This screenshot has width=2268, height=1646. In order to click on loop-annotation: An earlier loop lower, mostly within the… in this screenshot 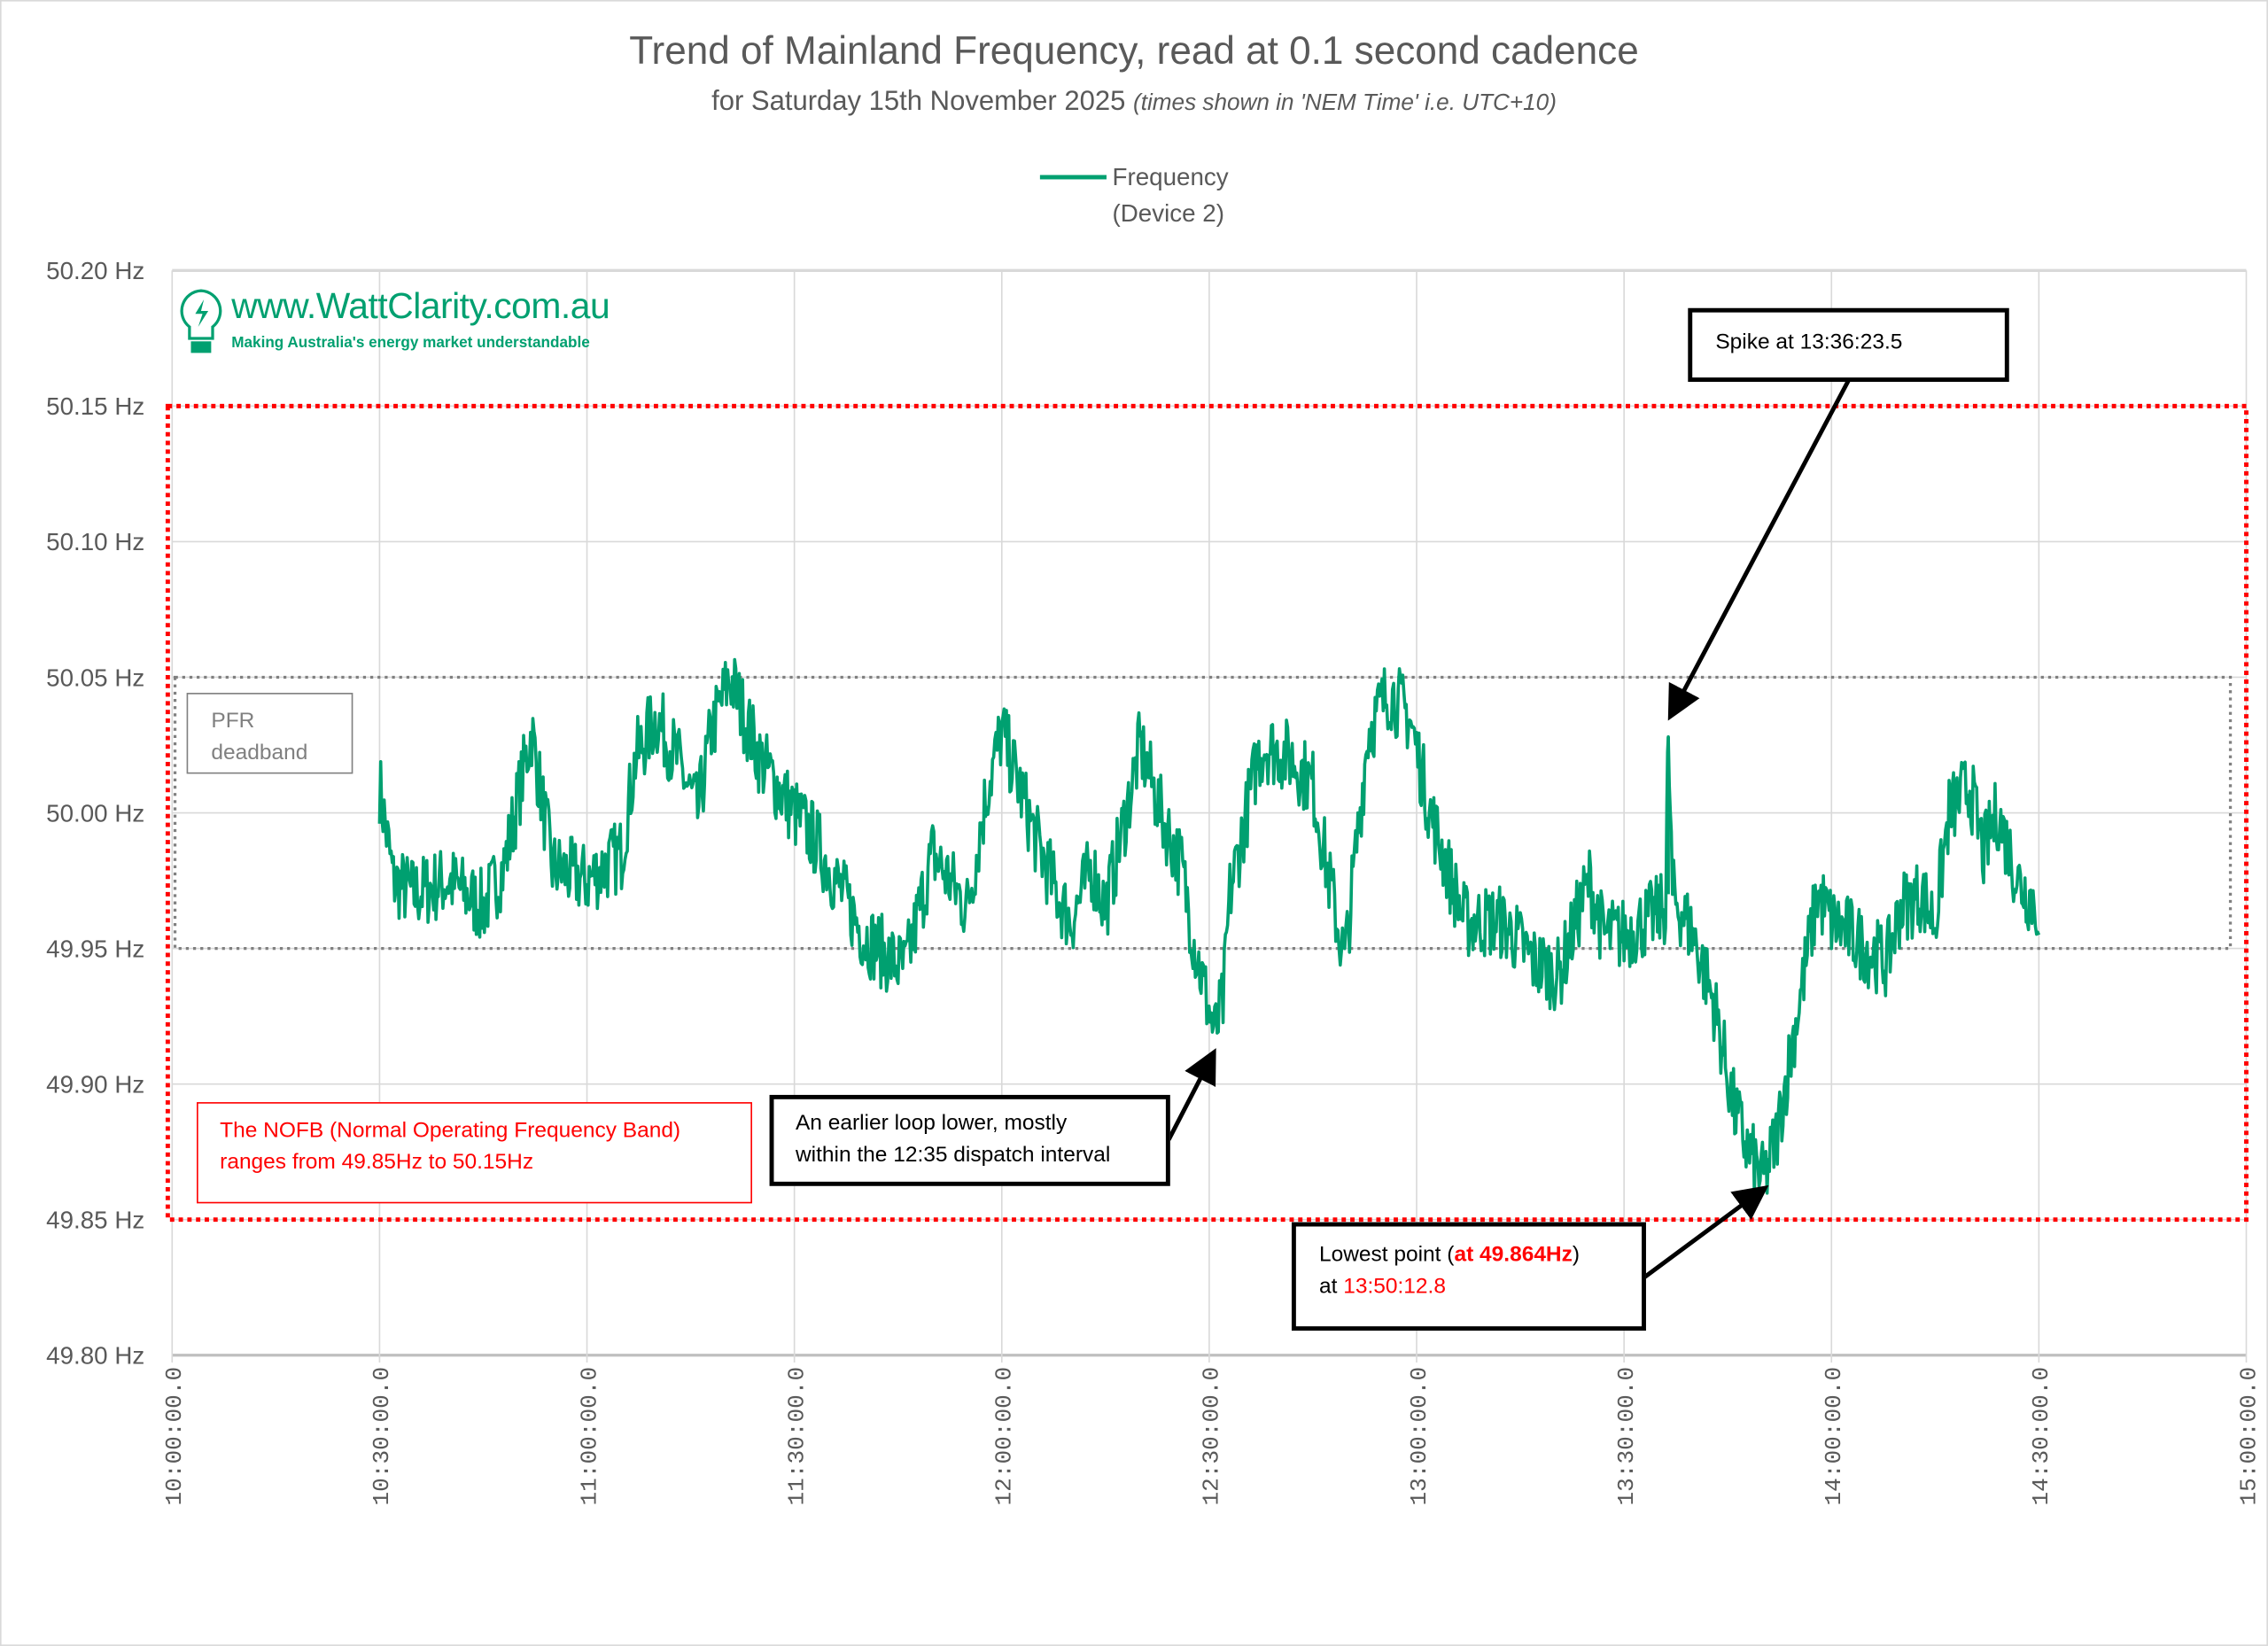, I will do `click(970, 1140)`.